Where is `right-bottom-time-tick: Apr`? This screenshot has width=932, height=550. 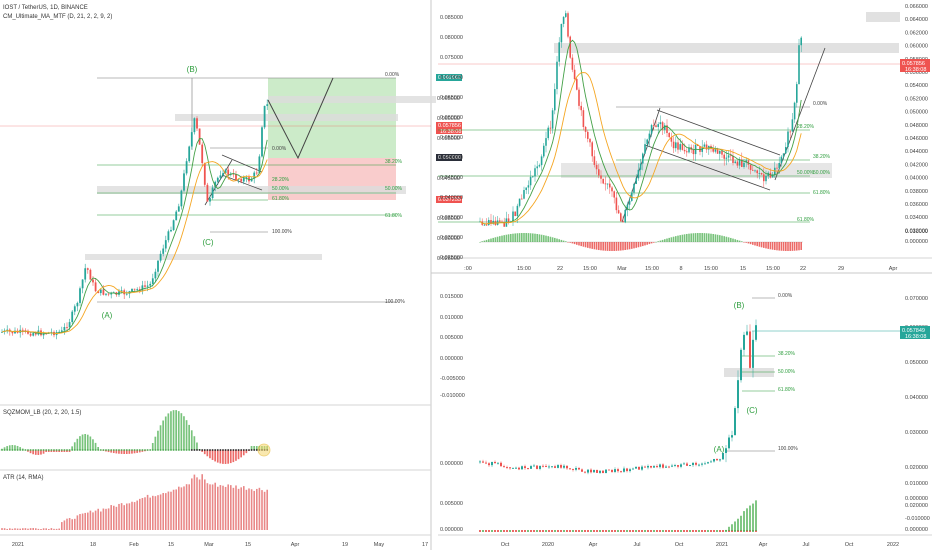
right-bottom-time-tick: Apr is located at coordinates (763, 545).